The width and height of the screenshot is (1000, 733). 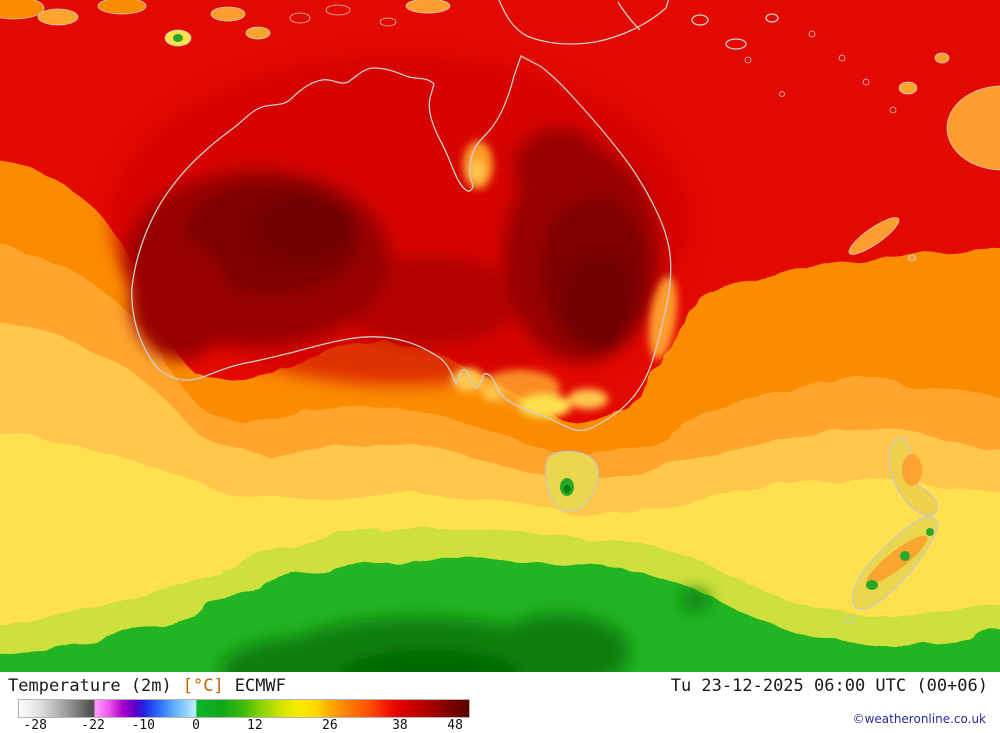 I want to click on legend-ticks: -28 -22 -10 0 12 26 38 48, so click(x=244, y=725).